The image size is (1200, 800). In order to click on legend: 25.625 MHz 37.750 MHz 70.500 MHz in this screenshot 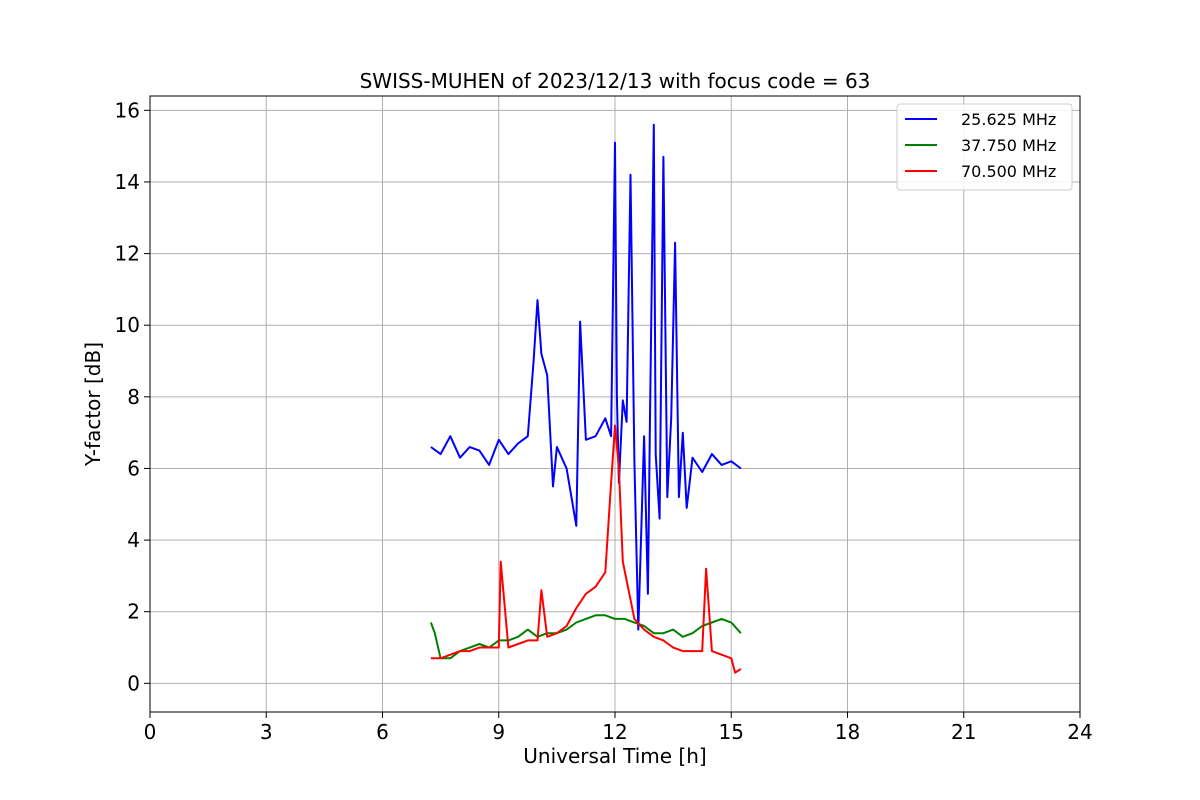, I will do `click(984, 147)`.